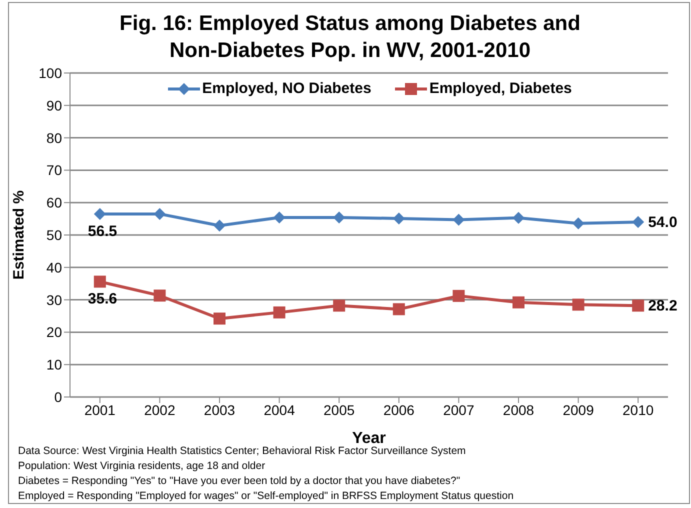 The image size is (691, 508). Describe the element at coordinates (54, 267) in the screenshot. I see `y-tick-label: 40` at that location.